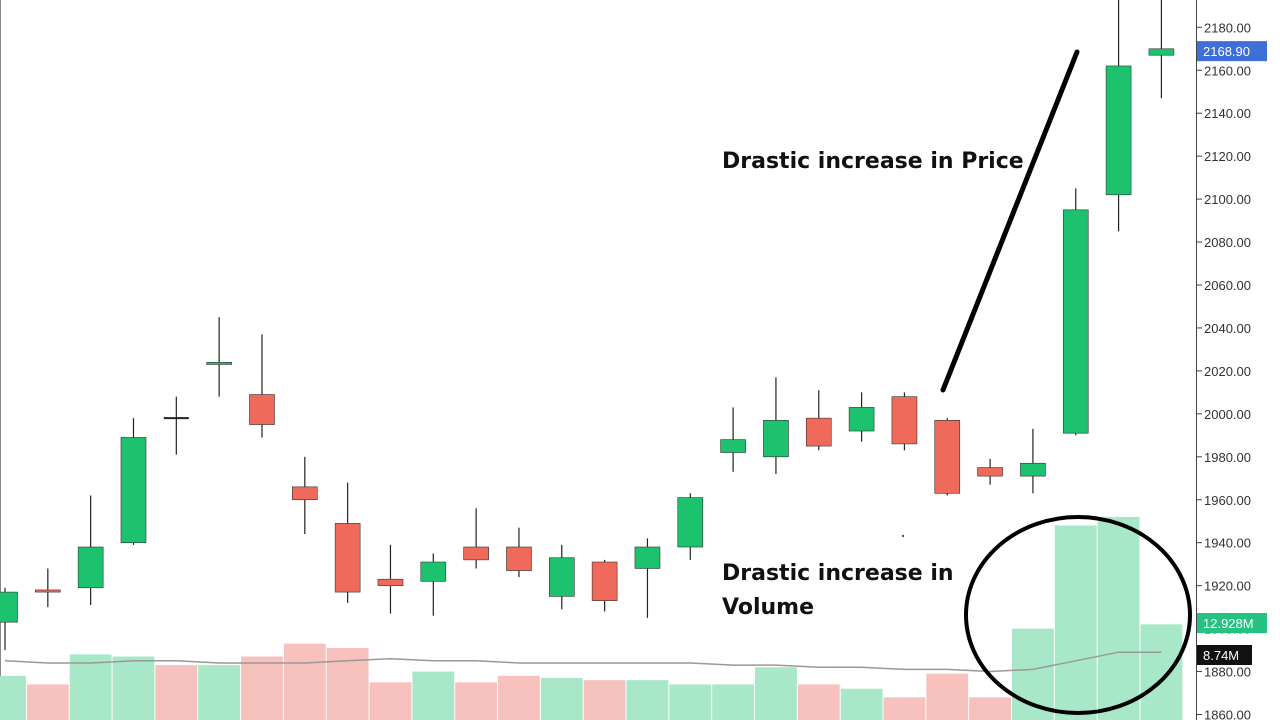 The image size is (1280, 720). I want to click on current-price-tag-background, so click(1232, 51).